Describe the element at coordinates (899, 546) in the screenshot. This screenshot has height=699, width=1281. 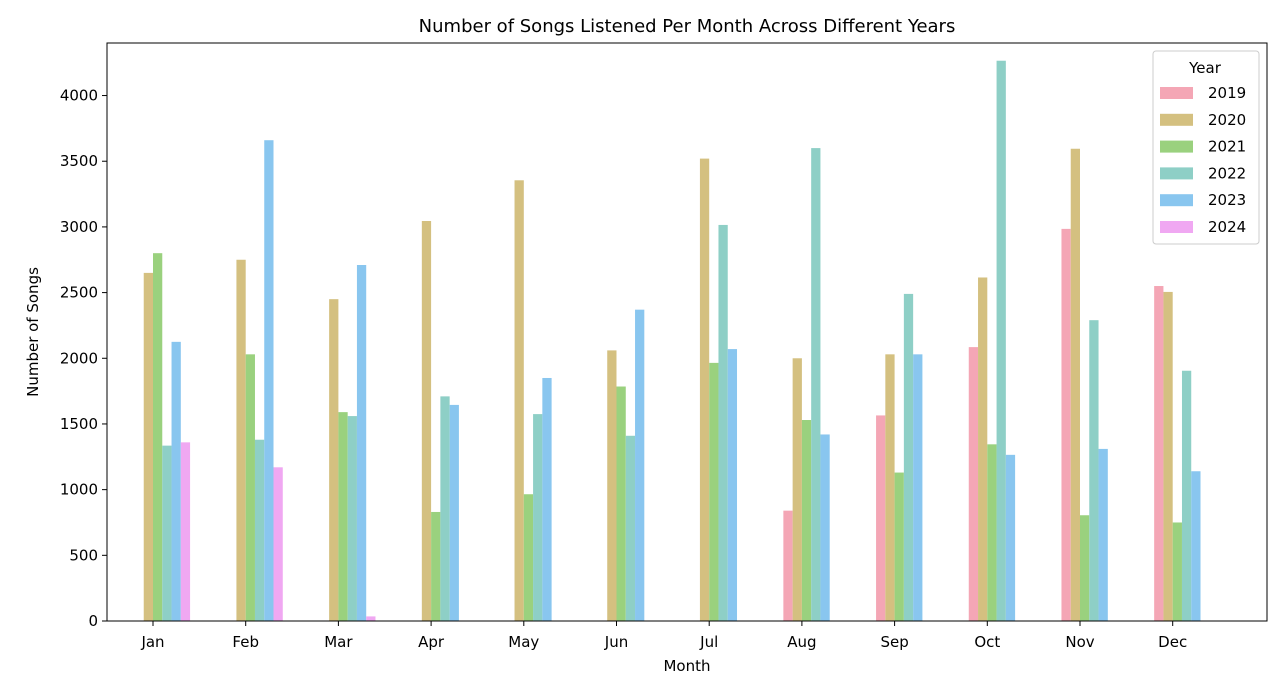
I see `bar-2021-sep` at that location.